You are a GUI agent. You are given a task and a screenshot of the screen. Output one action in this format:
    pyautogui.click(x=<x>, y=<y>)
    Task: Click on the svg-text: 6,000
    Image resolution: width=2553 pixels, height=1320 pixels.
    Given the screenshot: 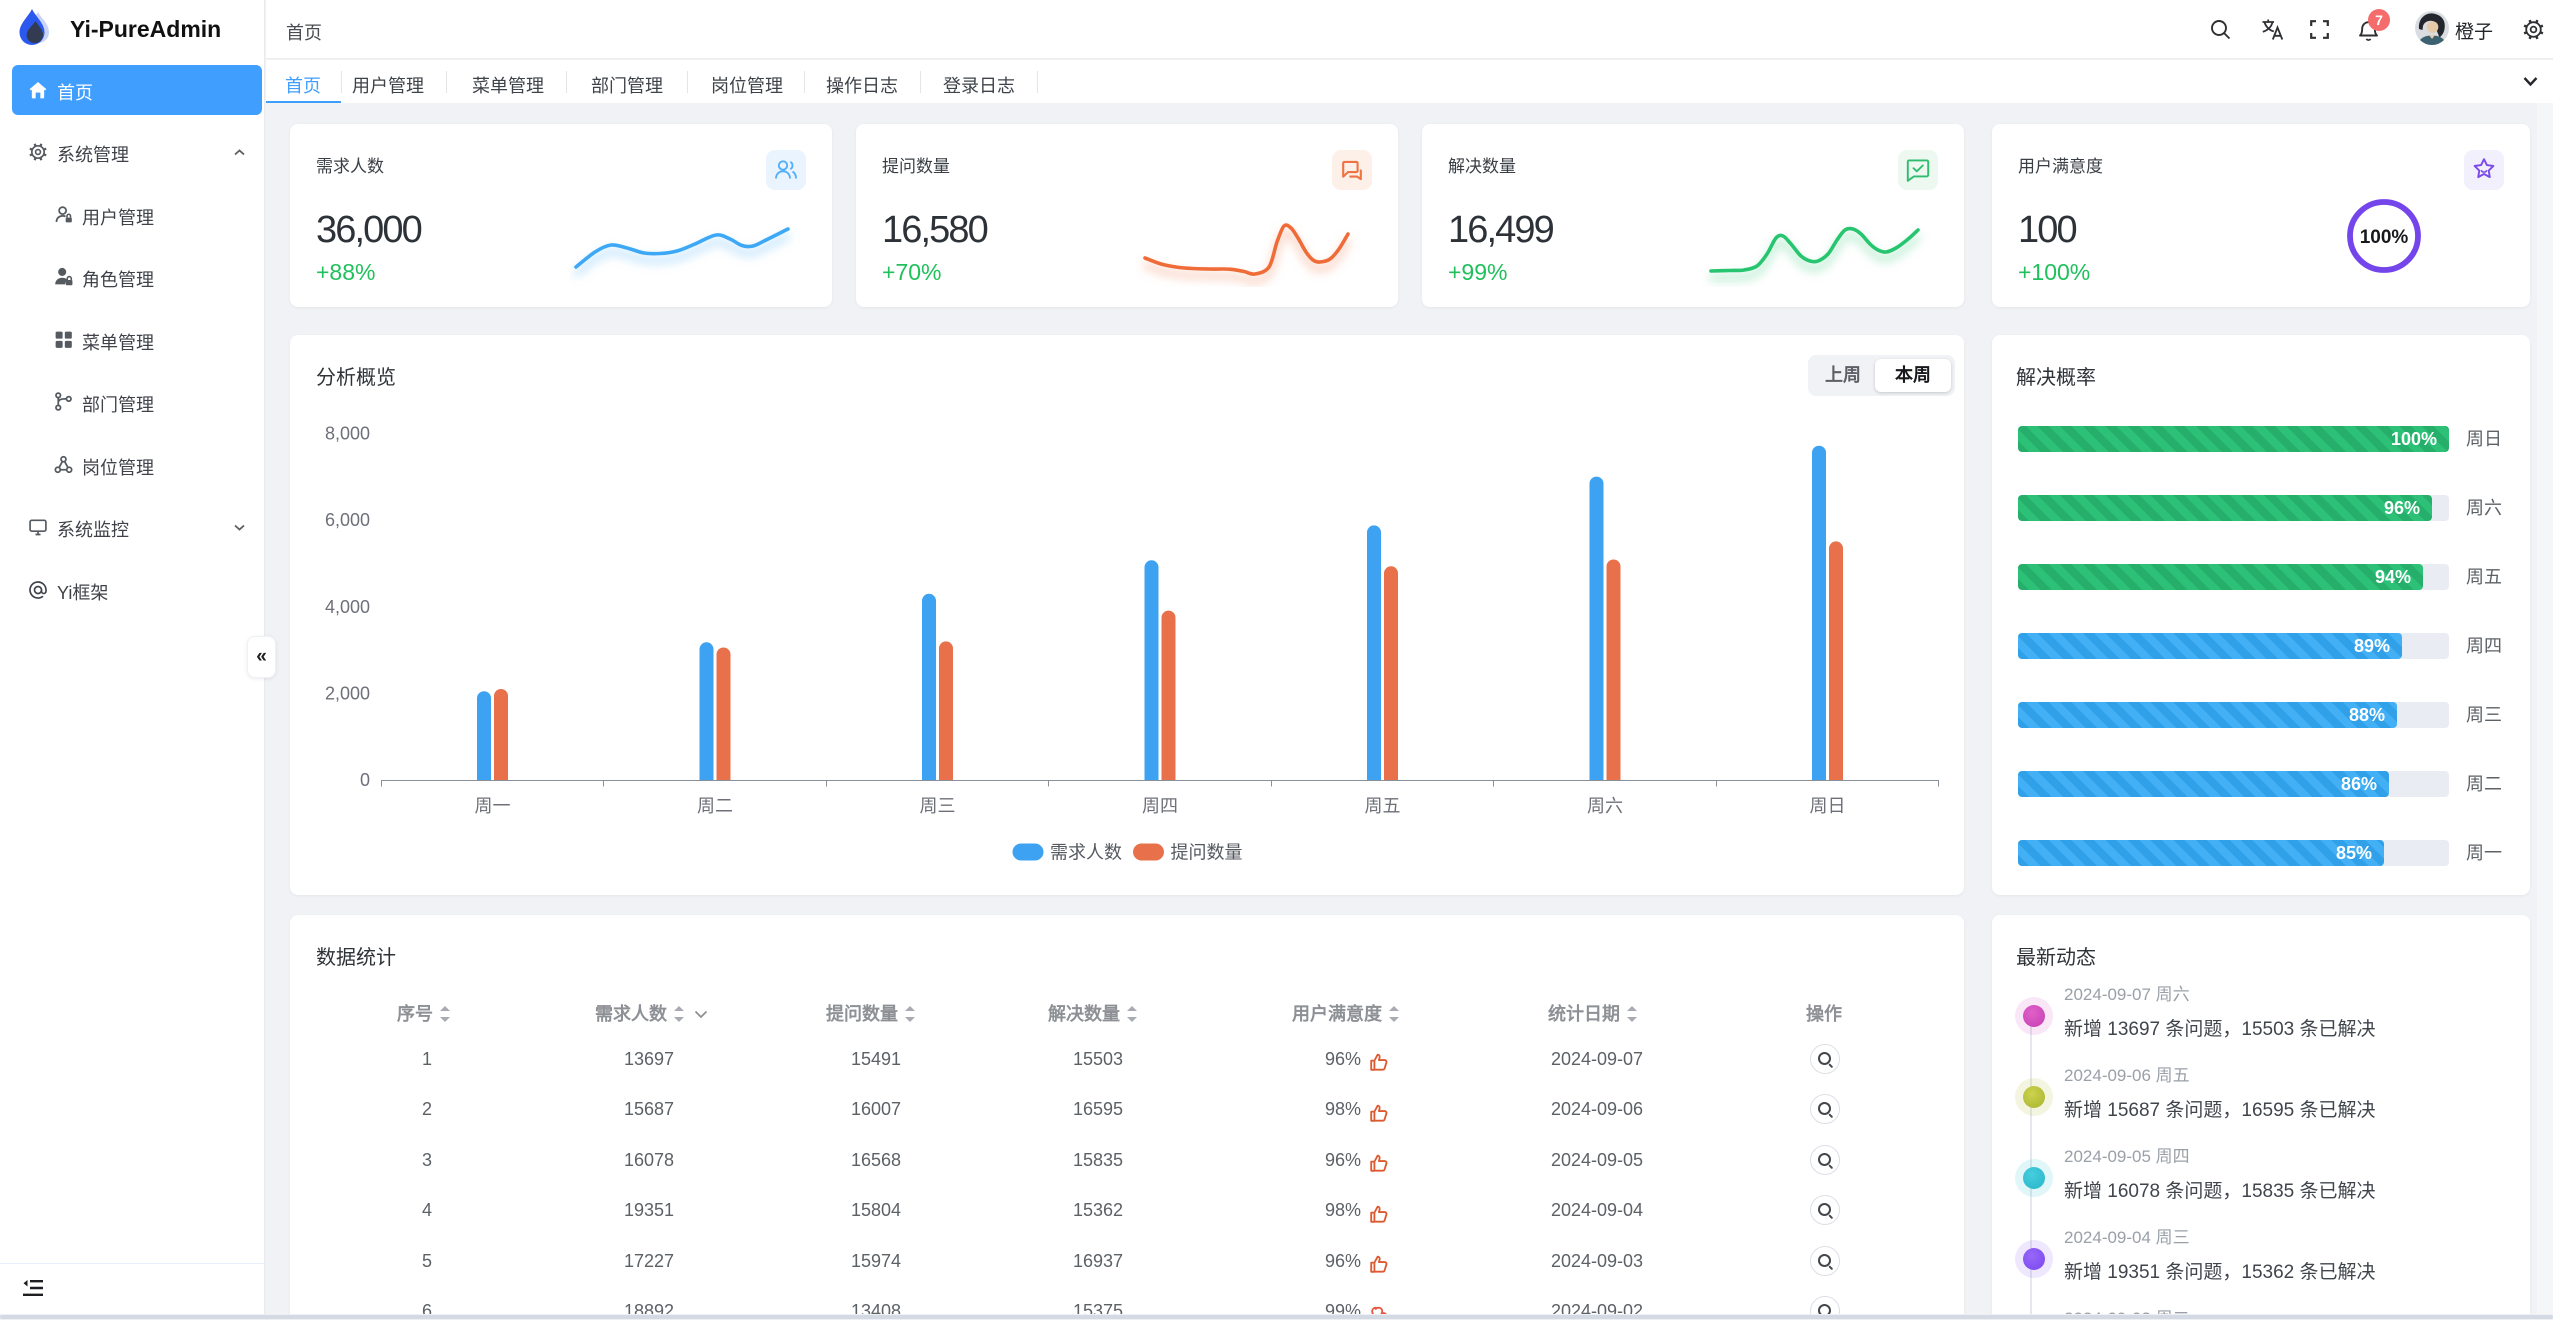 What is the action you would take?
    pyautogui.click(x=347, y=520)
    